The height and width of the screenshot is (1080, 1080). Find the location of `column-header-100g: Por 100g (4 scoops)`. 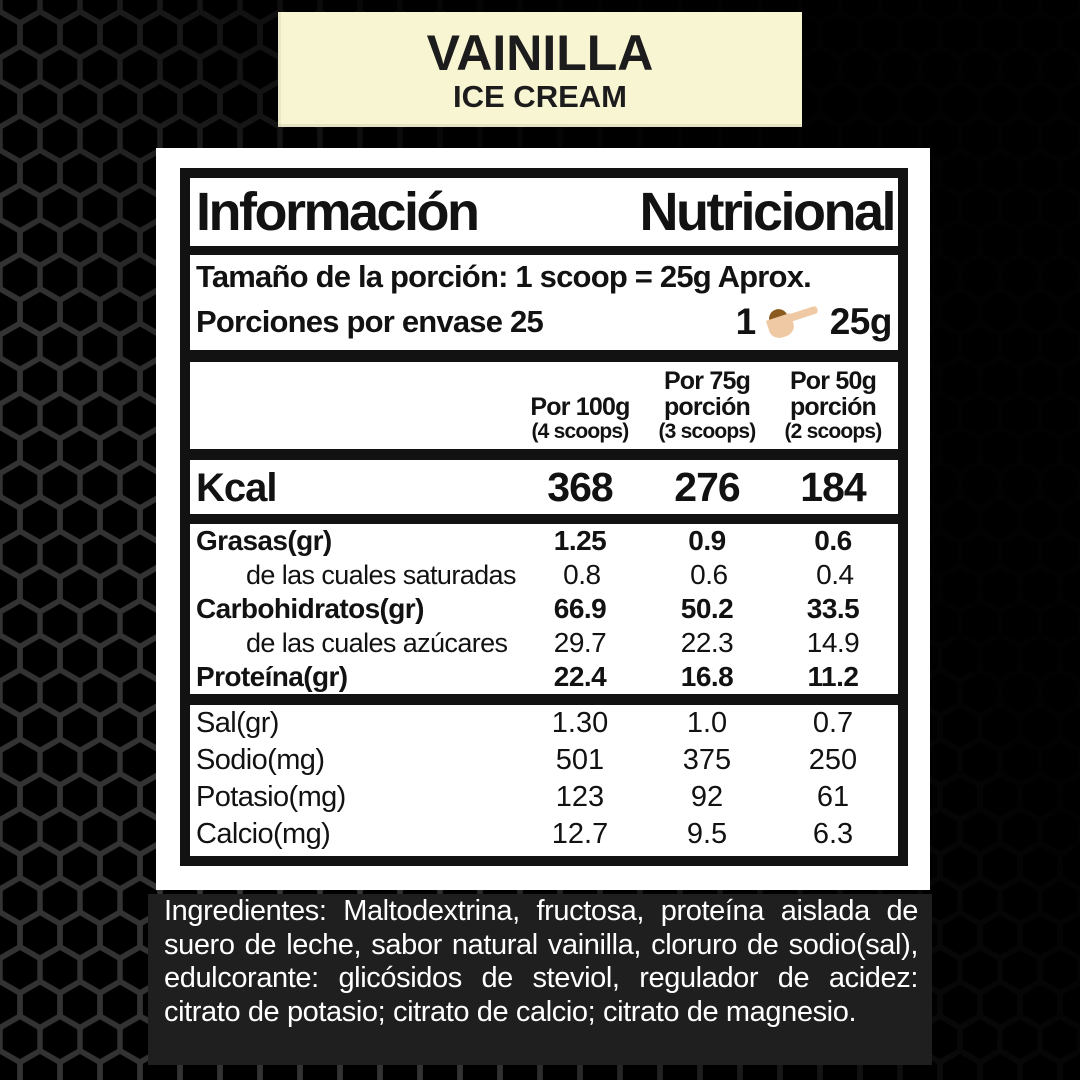

column-header-100g: Por 100g (4 scoops) is located at coordinates (580, 418).